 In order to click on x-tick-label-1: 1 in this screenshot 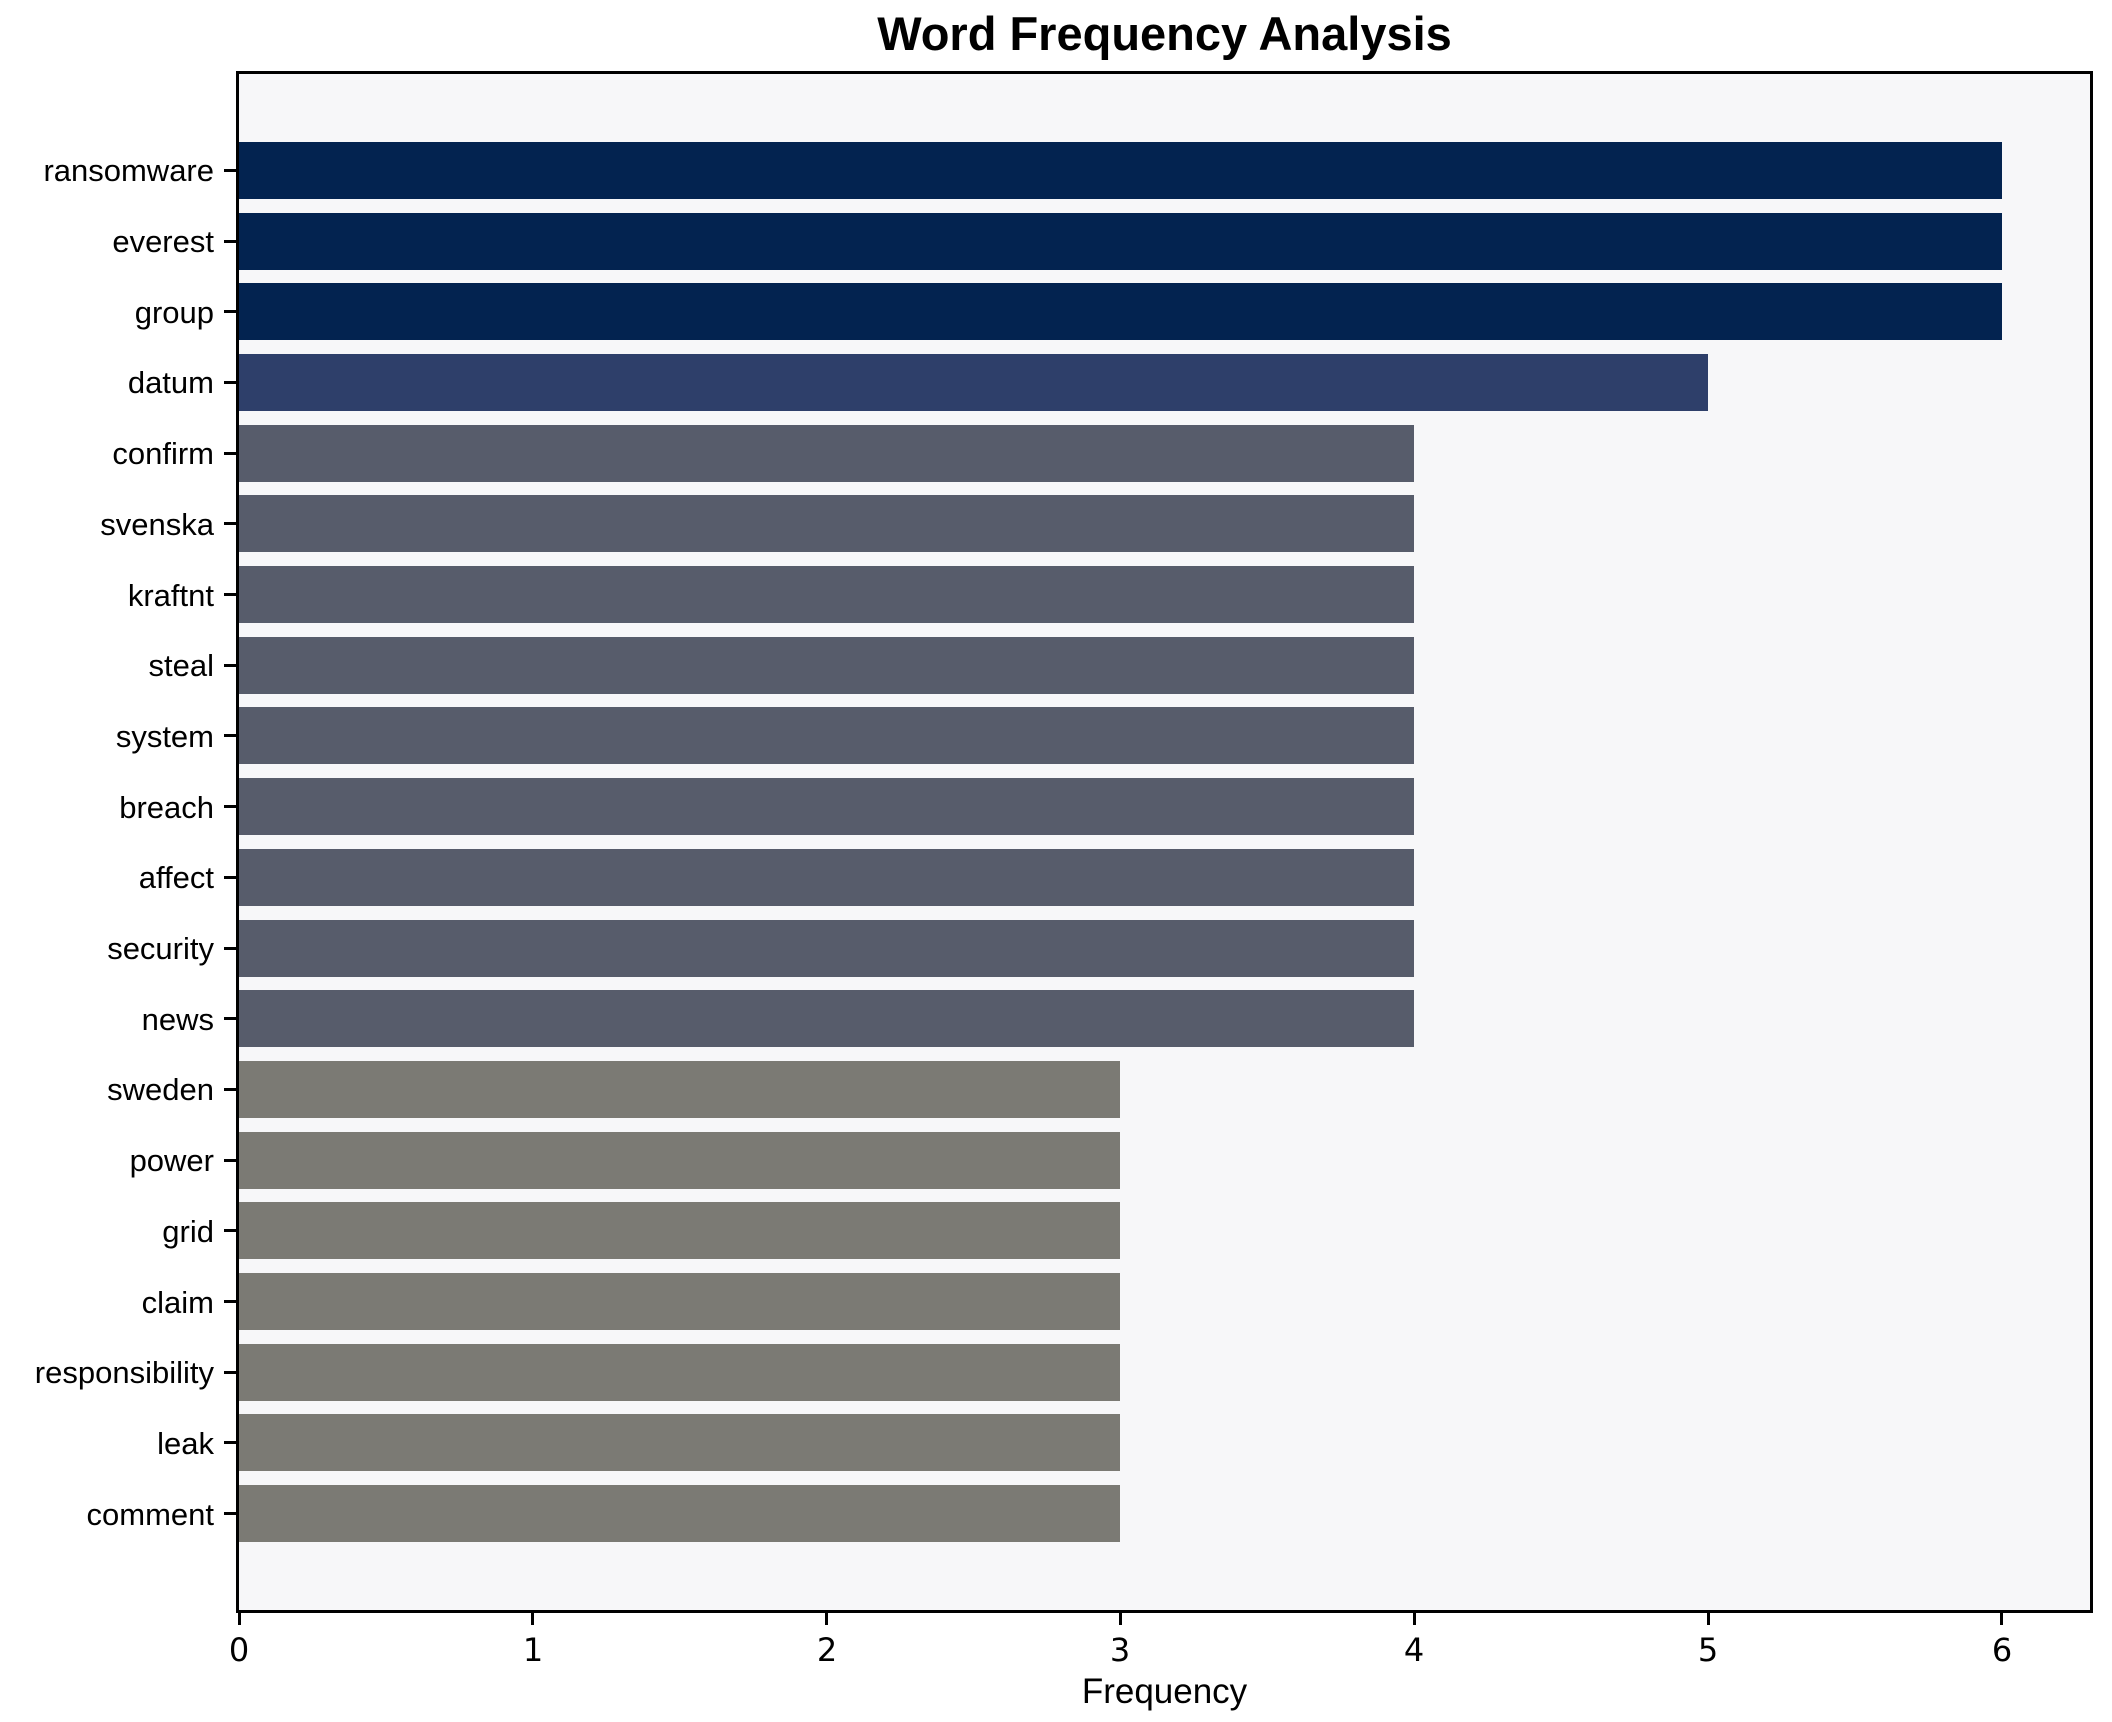, I will do `click(533, 1650)`.